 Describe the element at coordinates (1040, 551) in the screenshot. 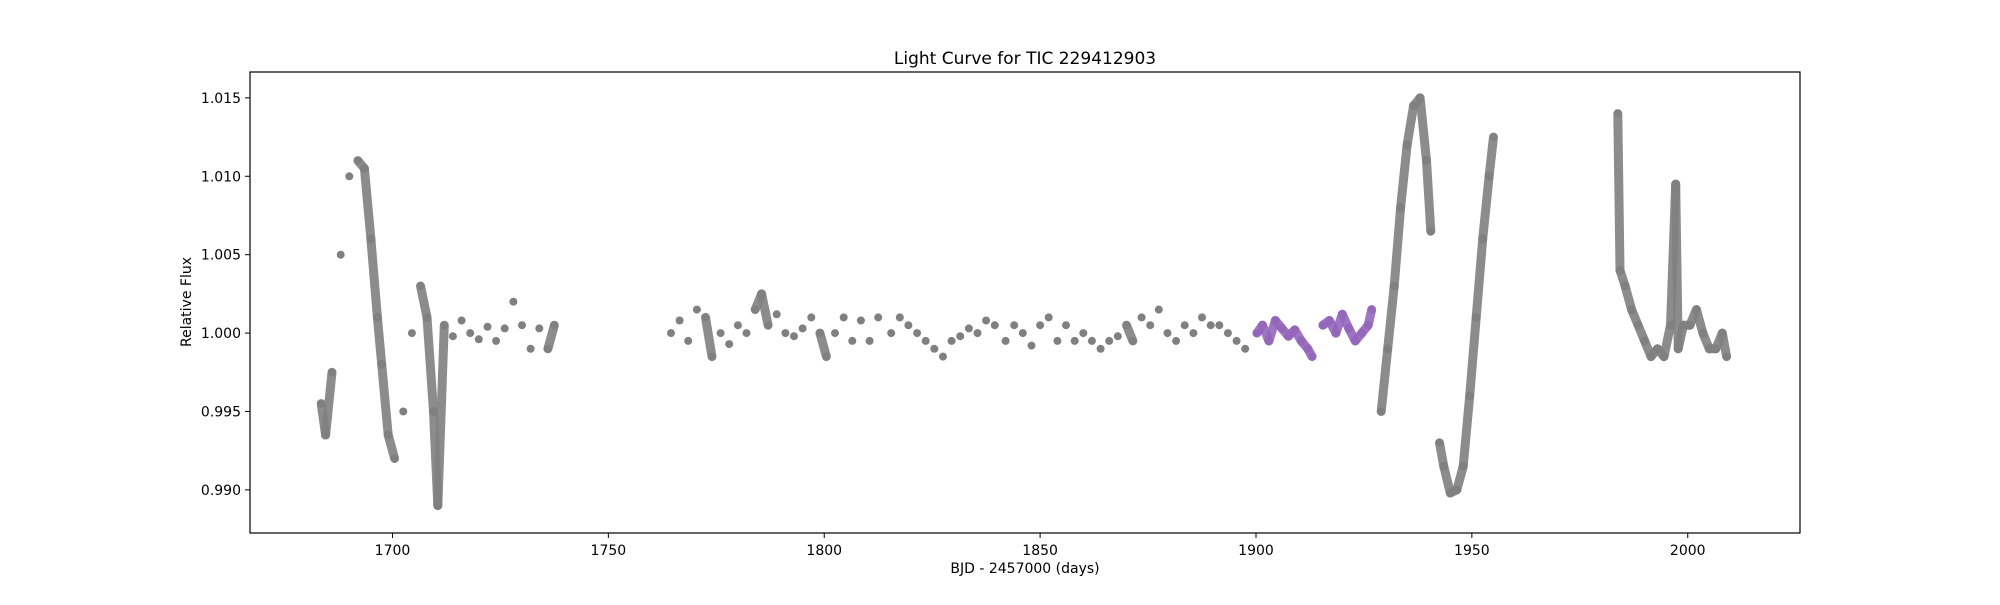

I see `x-tick-label: 1850` at that location.